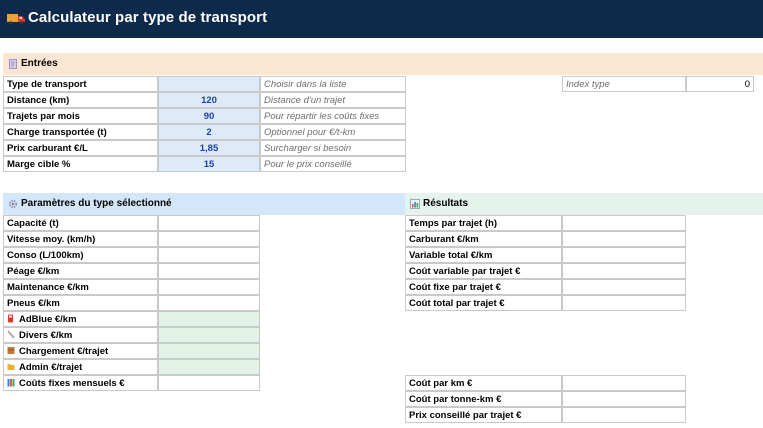 This screenshot has width=763, height=428. What do you see at coordinates (333, 100) in the screenshot?
I see `input-hint: Distance d'un trajet` at bounding box center [333, 100].